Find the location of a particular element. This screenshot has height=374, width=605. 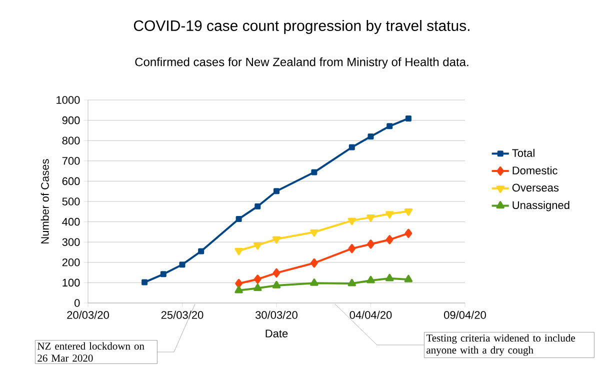

x-tick-label: 04/04/20 is located at coordinates (371, 314).